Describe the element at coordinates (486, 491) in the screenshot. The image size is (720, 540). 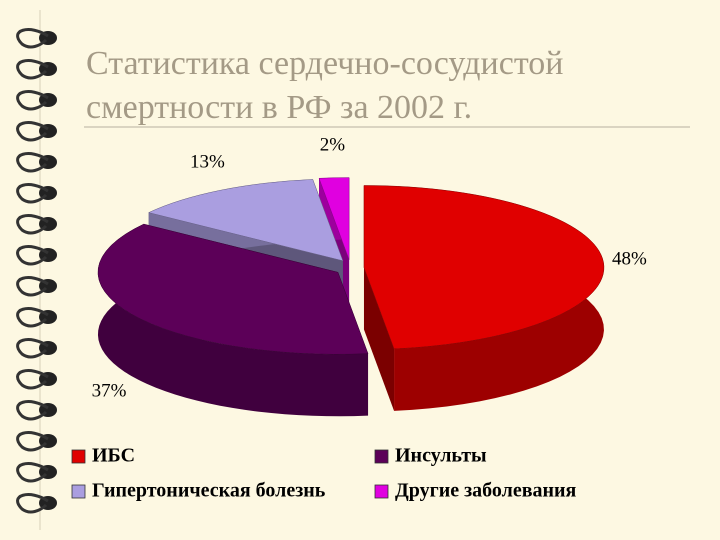
I see `legend-label: Другие заболевания` at that location.